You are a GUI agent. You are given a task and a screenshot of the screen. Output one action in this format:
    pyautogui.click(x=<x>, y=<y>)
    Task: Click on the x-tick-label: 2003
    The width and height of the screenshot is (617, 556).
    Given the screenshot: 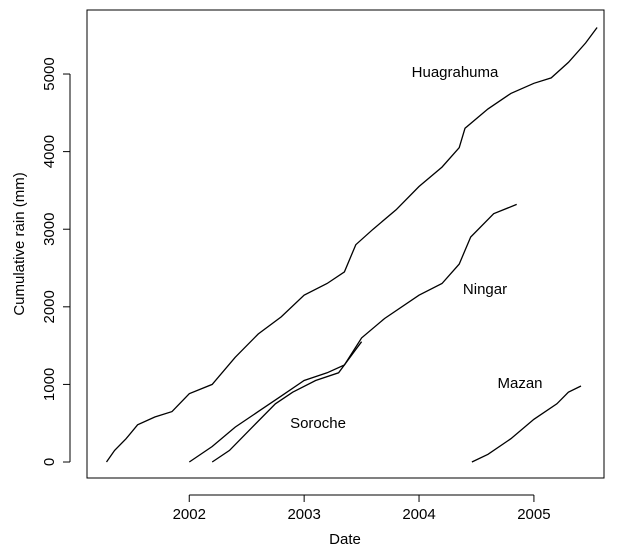 What is the action you would take?
    pyautogui.click(x=303, y=514)
    